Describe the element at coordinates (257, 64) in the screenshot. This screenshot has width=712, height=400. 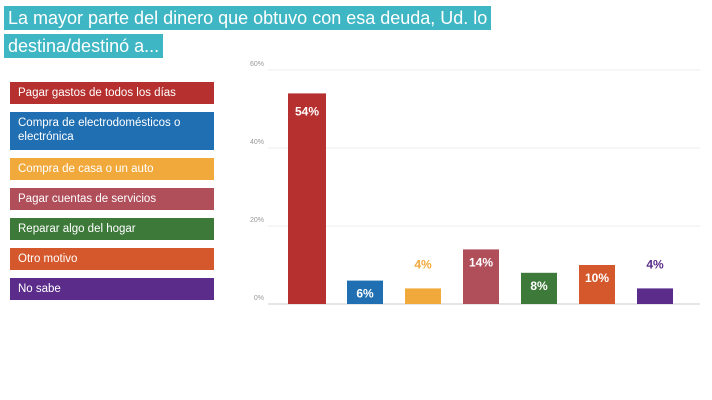
I see `y-tick-label: 60%` at that location.